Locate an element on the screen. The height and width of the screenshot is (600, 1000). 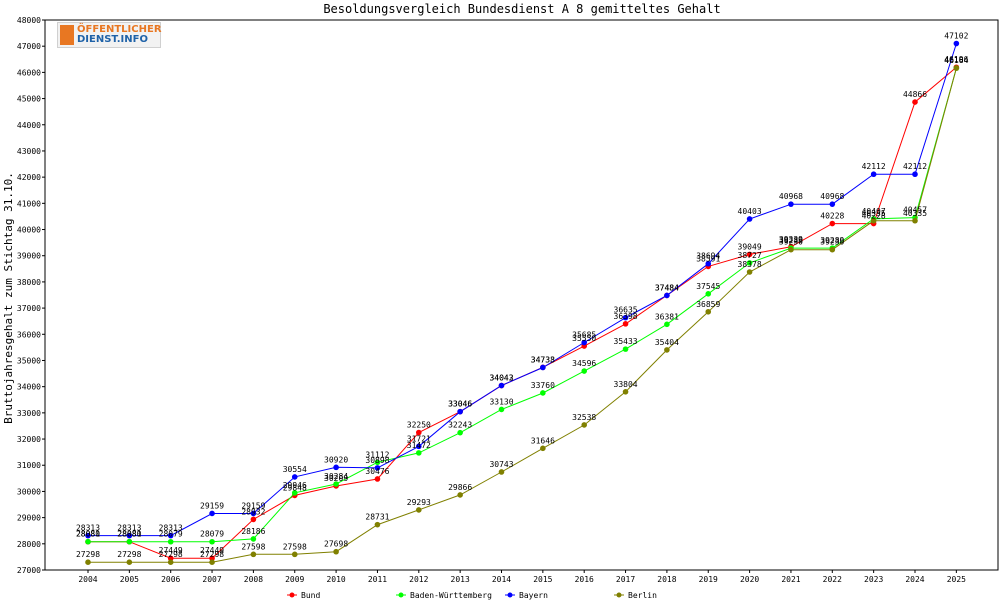
data-label: 34043 is located at coordinates (501, 378).